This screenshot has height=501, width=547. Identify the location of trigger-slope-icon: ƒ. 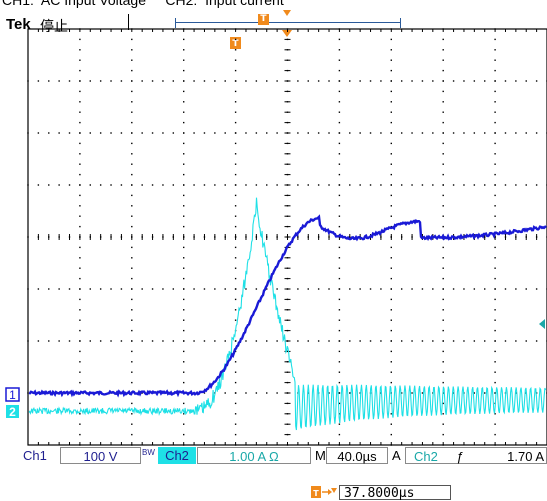
(460, 456).